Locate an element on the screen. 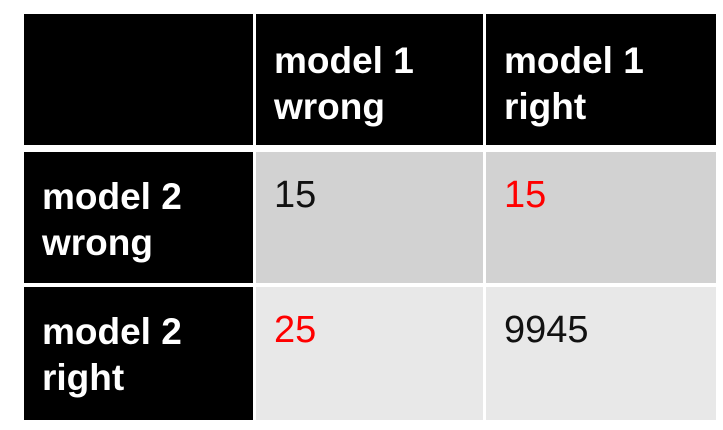 This screenshot has height=430, width=723. cell-m2wrong-m1wrong: 15 is located at coordinates (369, 217).